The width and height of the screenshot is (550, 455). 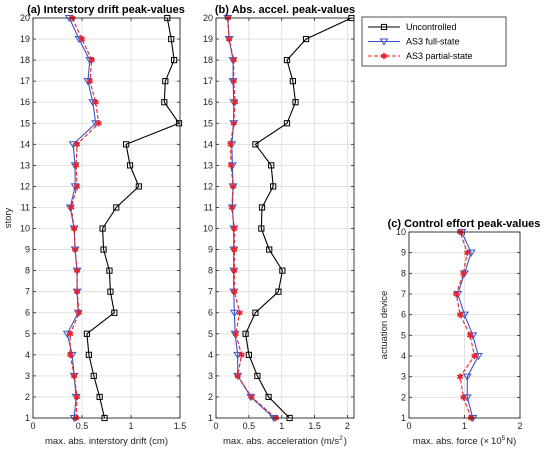 I want to click on y-tick-label: 15, so click(x=25, y=123).